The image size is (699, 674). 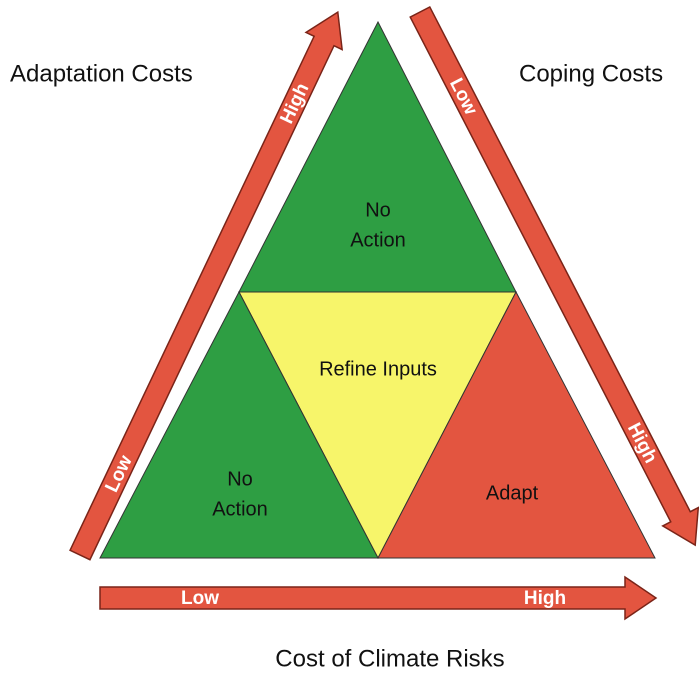 I want to click on arrow-climate: Low High, so click(x=378, y=598).